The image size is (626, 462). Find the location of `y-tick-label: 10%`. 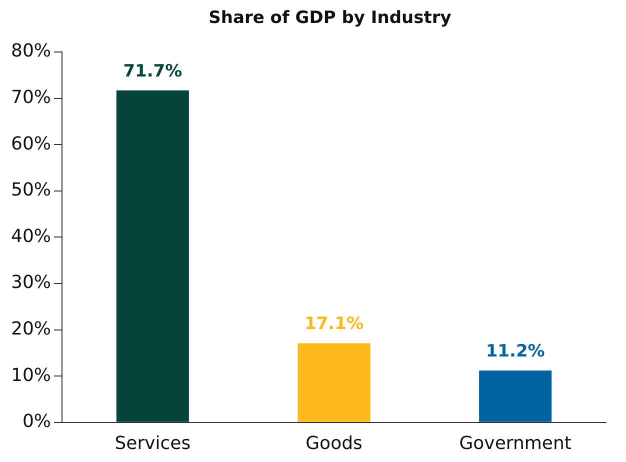

y-tick-label: 10% is located at coordinates (31, 375).